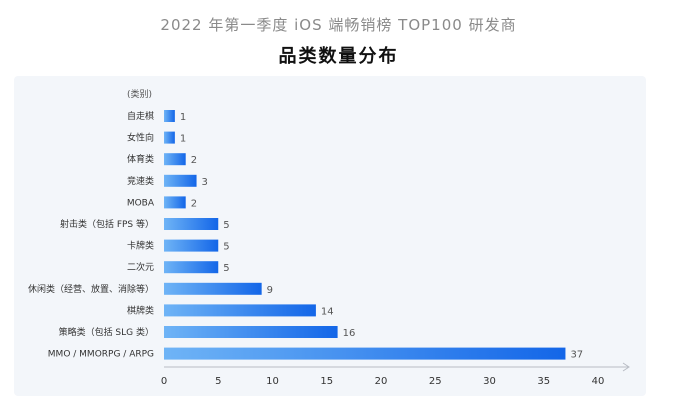 The width and height of the screenshot is (677, 405). Describe the element at coordinates (205, 182) in the screenshot. I see `data-label: 3` at that location.